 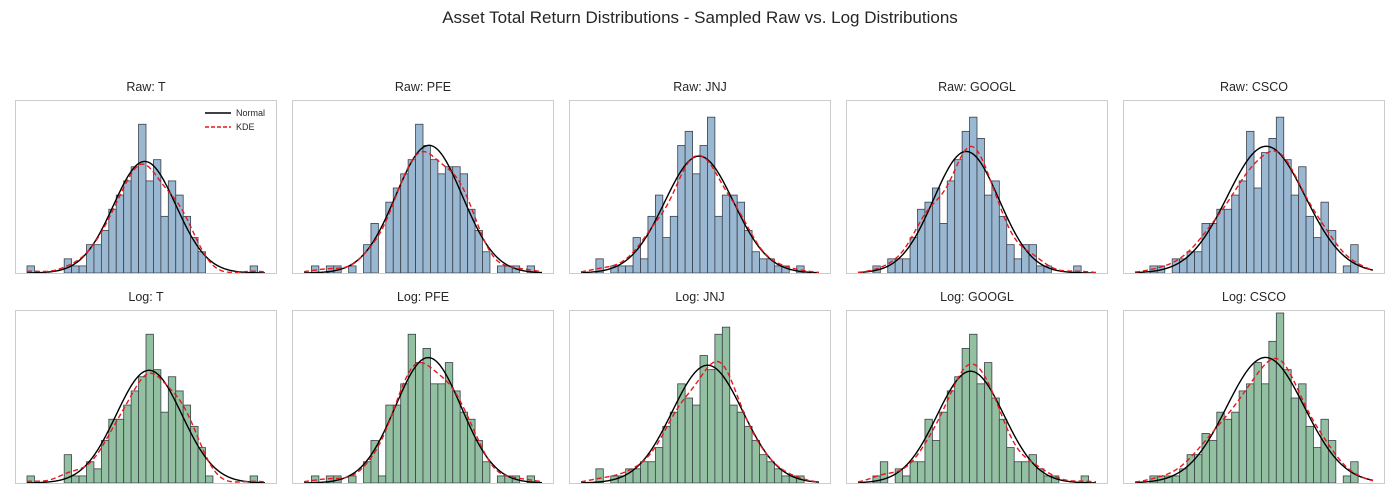 I want to click on subplot-title: Log: JNJ, so click(x=700, y=297).